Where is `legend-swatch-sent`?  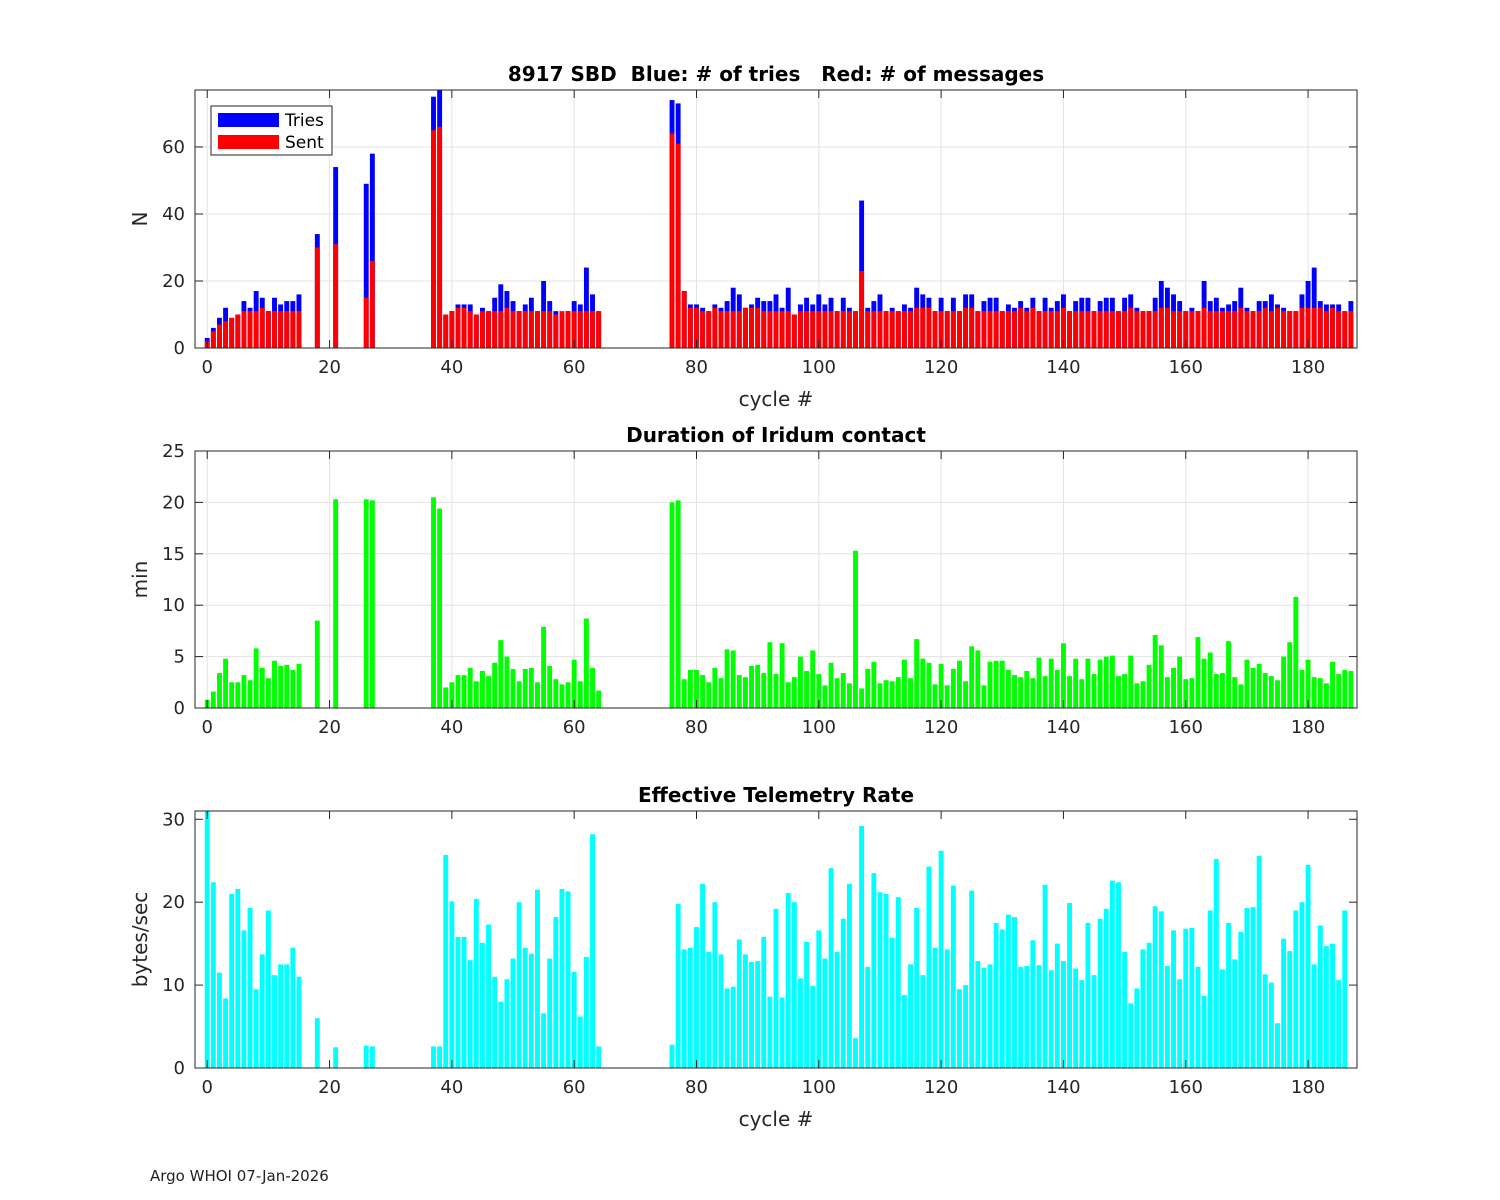 legend-swatch-sent is located at coordinates (248, 142).